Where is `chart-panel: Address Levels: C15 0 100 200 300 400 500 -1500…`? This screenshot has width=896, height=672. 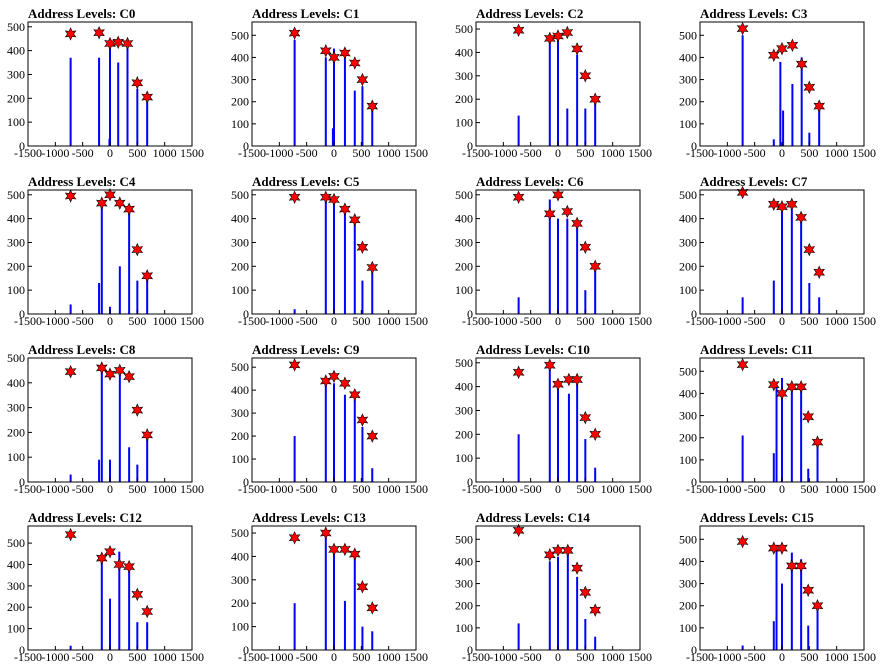
chart-panel: Address Levels: C15 0 100 200 300 400 500 -1500… is located at coordinates (777, 587).